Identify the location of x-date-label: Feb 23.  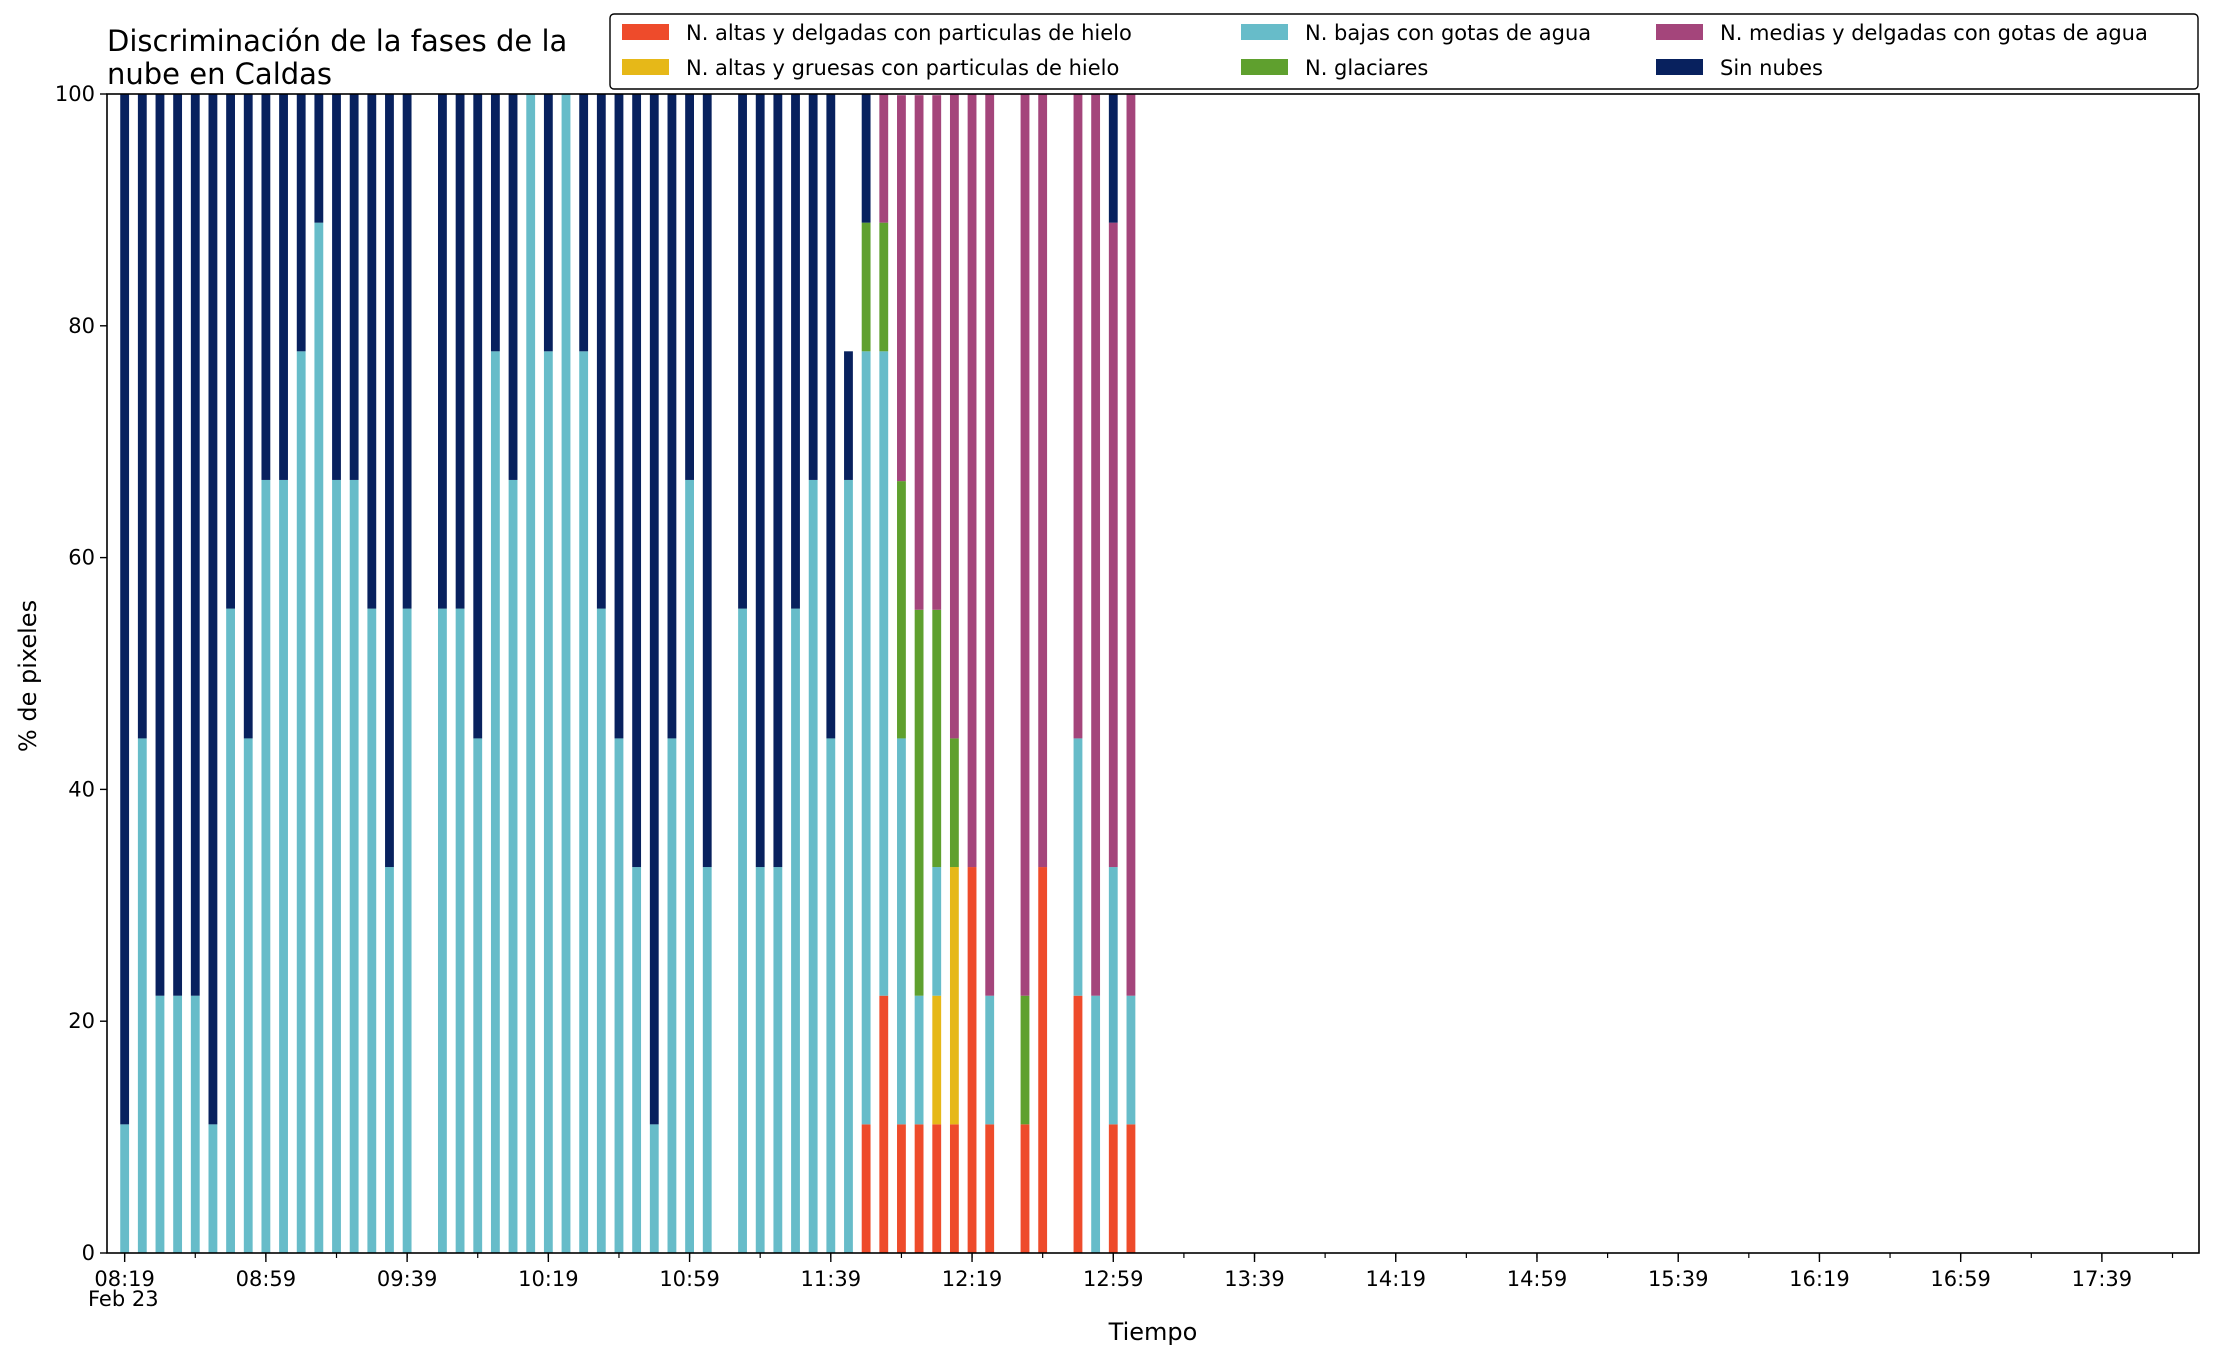
(123, 1299).